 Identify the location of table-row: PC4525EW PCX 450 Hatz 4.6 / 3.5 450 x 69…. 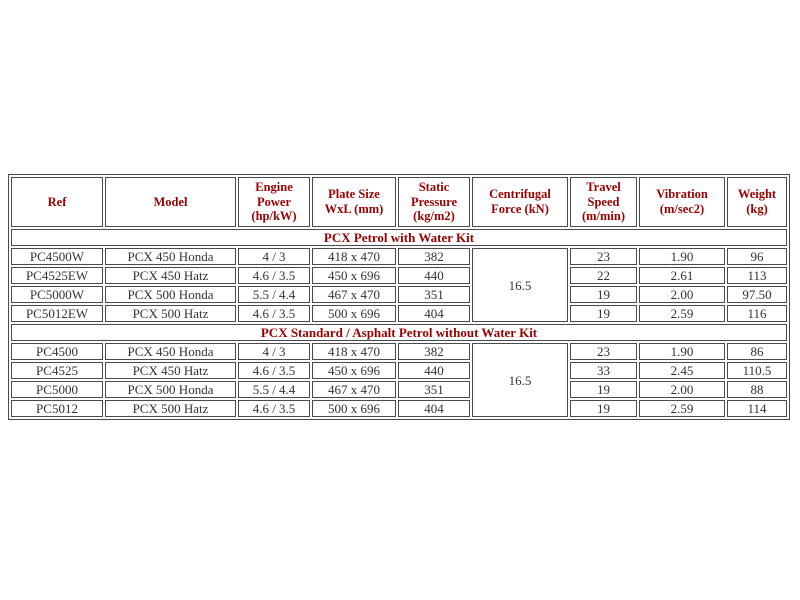
(399, 275).